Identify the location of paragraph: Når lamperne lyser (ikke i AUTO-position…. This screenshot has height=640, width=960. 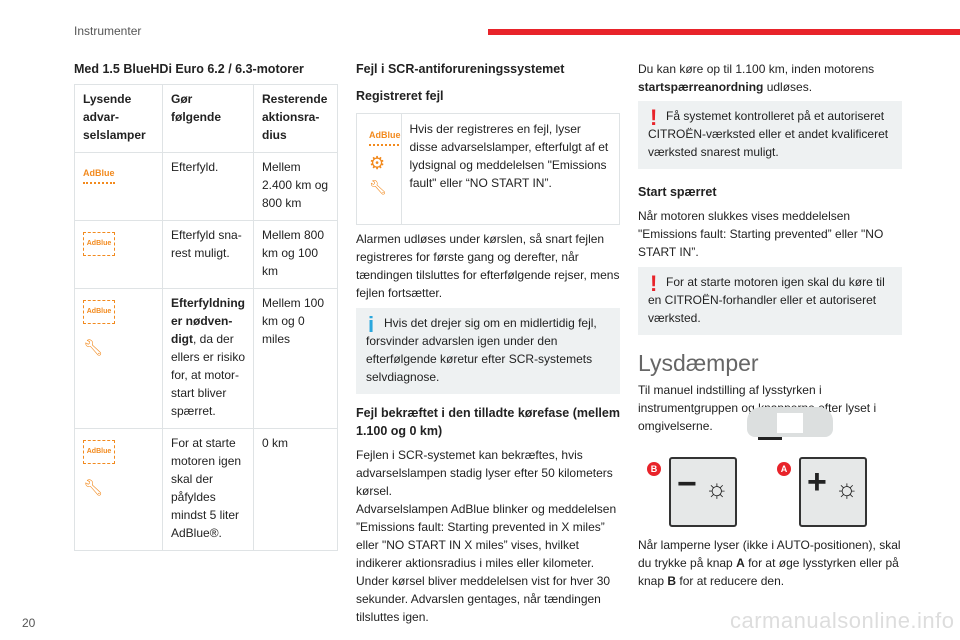
(769, 563).